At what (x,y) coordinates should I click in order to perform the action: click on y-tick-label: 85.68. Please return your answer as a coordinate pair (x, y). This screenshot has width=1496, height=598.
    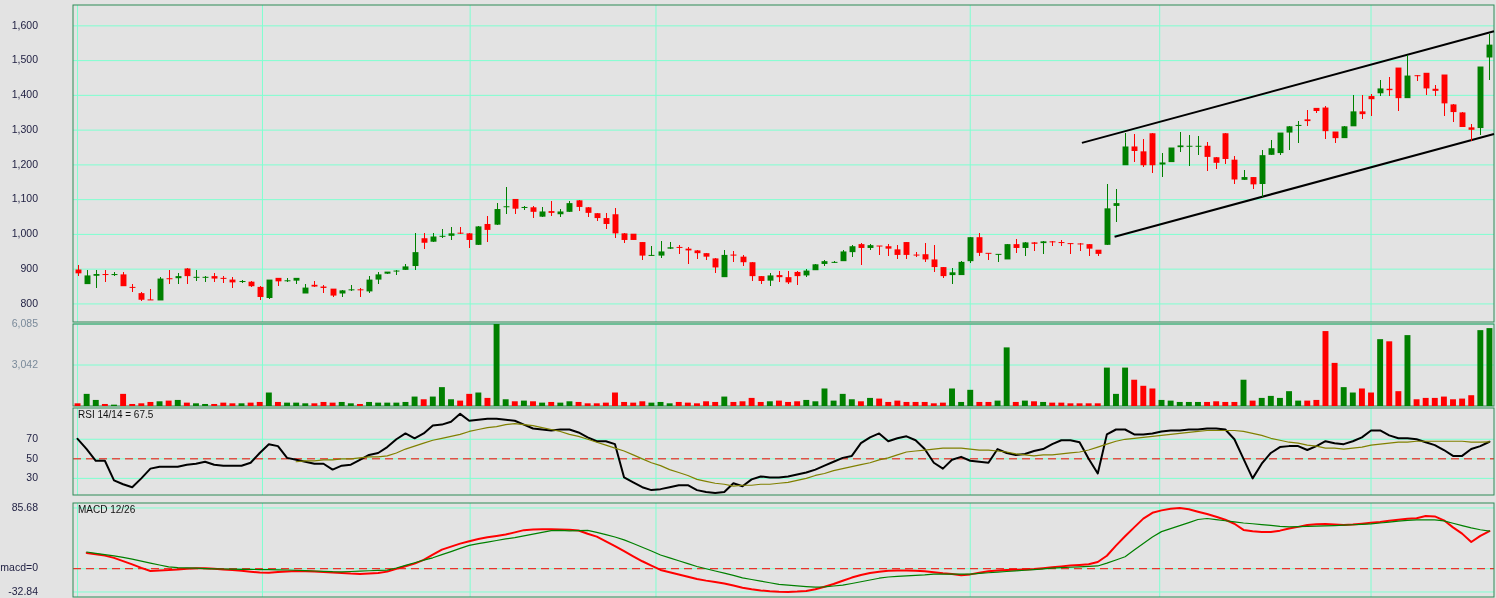
    Looking at the image, I should click on (25, 506).